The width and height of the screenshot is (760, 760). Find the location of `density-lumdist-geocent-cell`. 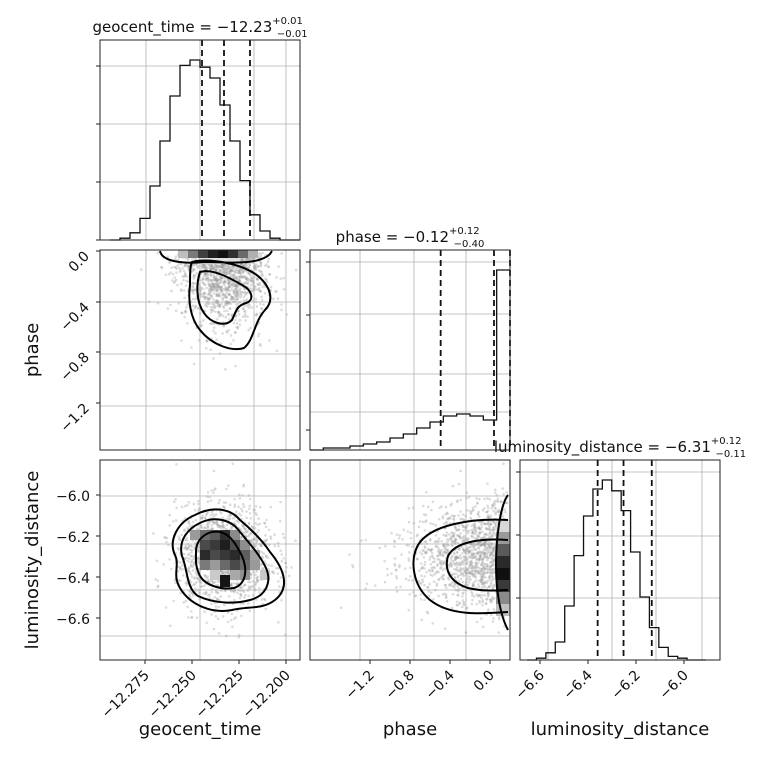

density-lumdist-geocent-cell is located at coordinates (215, 565).